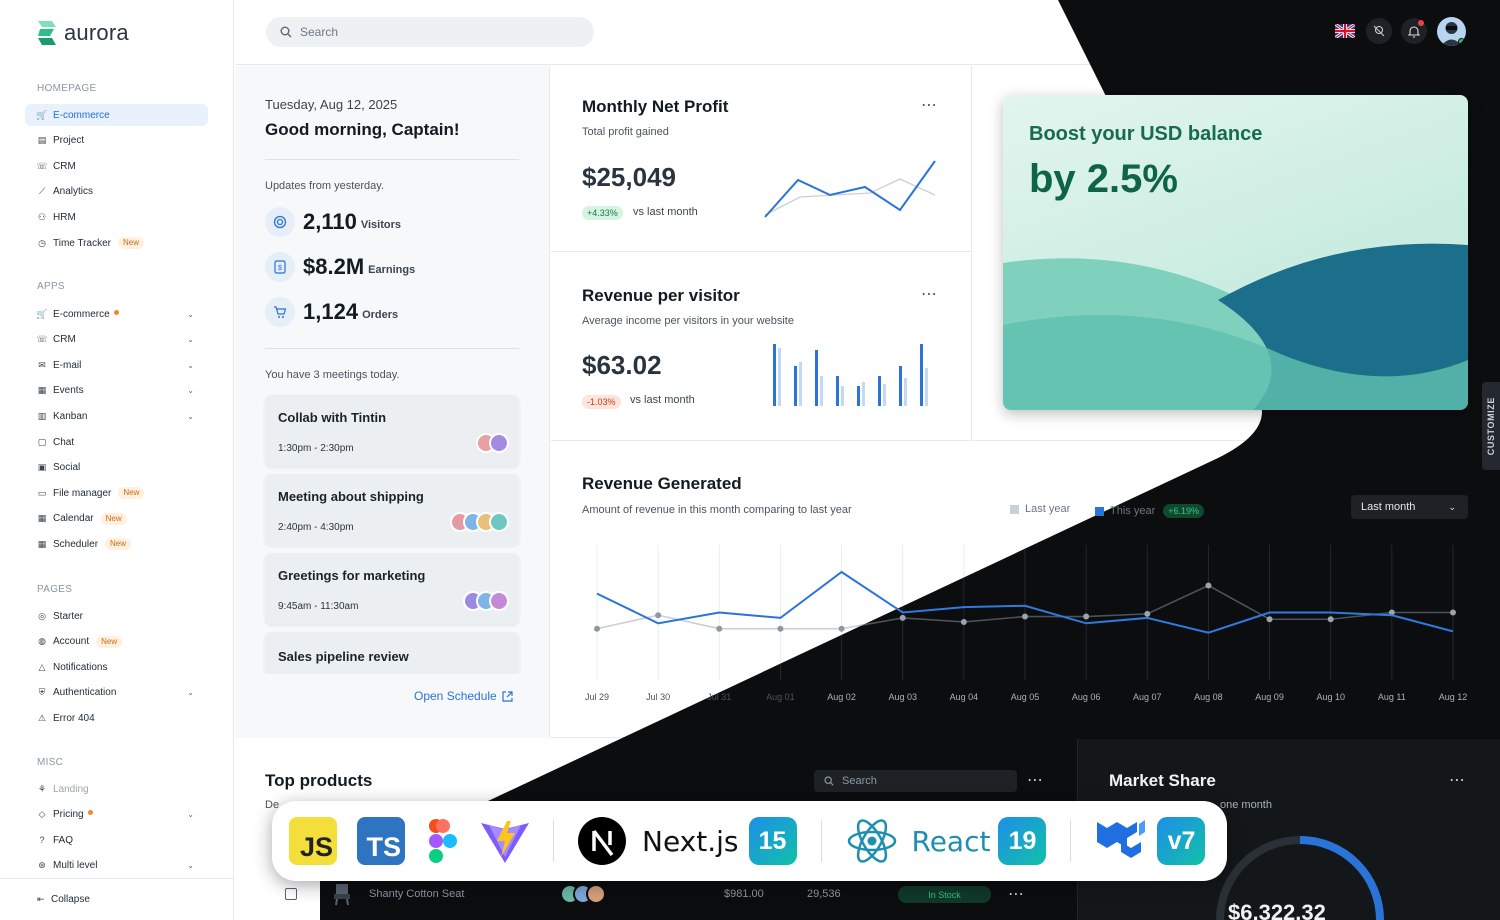 The image size is (1500, 920). I want to click on sidebar-item-misc-faq: ? FAQ, so click(116, 840).